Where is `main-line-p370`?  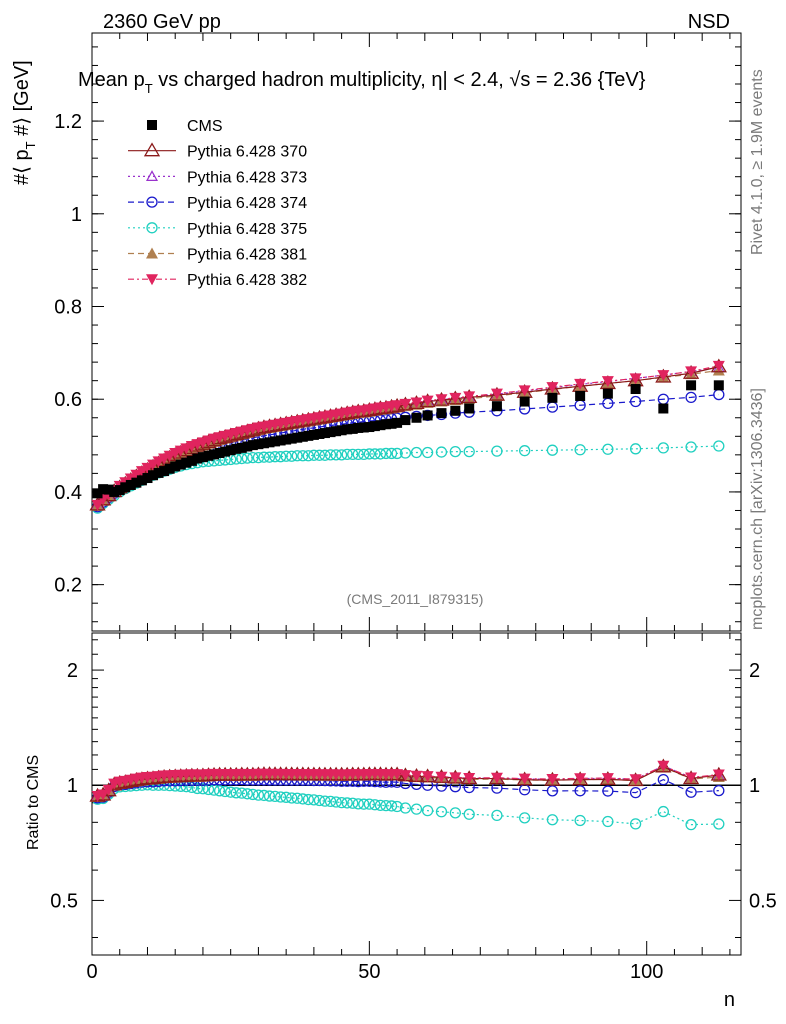
main-line-p370 is located at coordinates (408, 436).